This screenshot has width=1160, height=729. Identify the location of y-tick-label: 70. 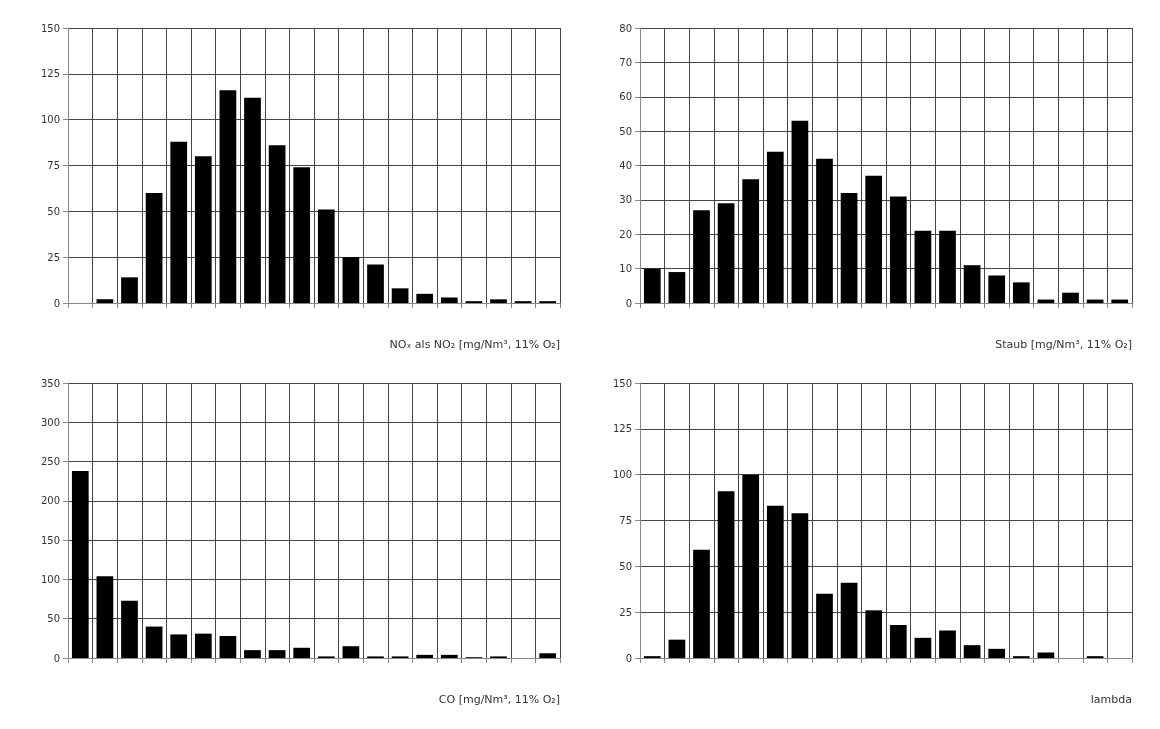
(625, 62).